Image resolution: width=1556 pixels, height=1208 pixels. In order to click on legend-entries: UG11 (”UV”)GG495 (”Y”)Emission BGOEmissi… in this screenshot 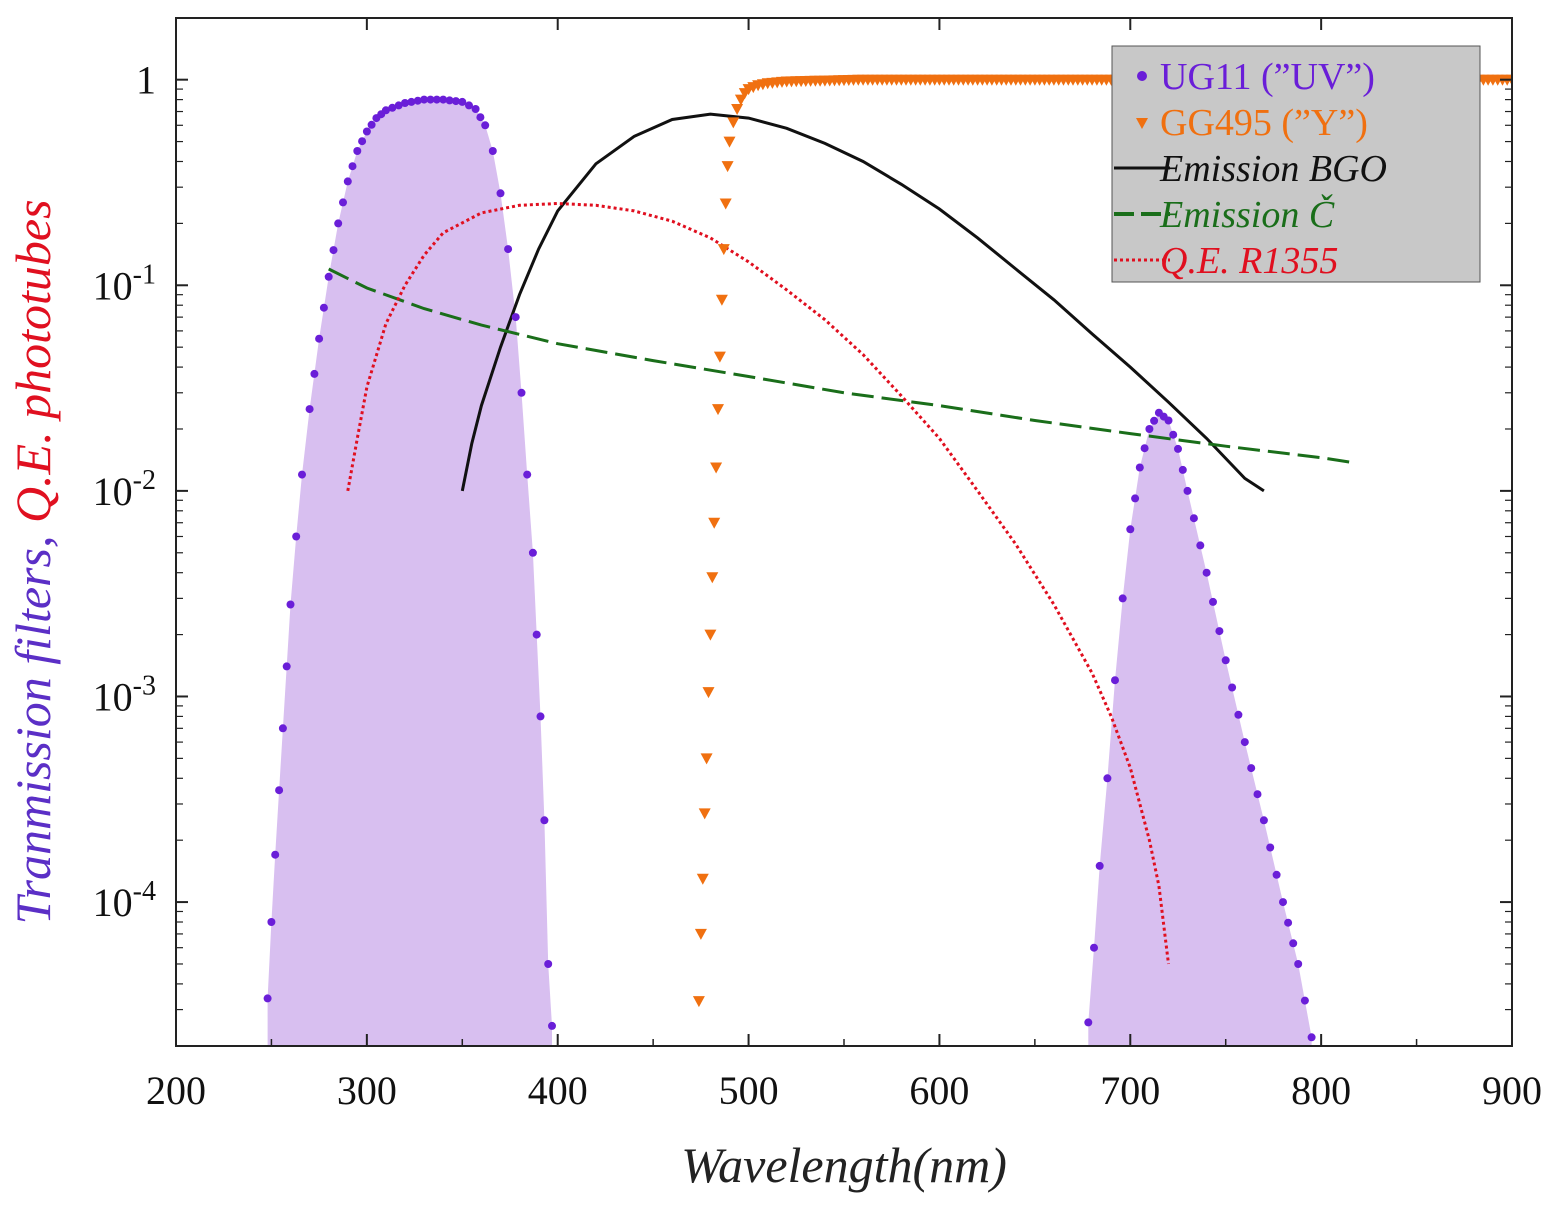, I will do `click(1250, 169)`.